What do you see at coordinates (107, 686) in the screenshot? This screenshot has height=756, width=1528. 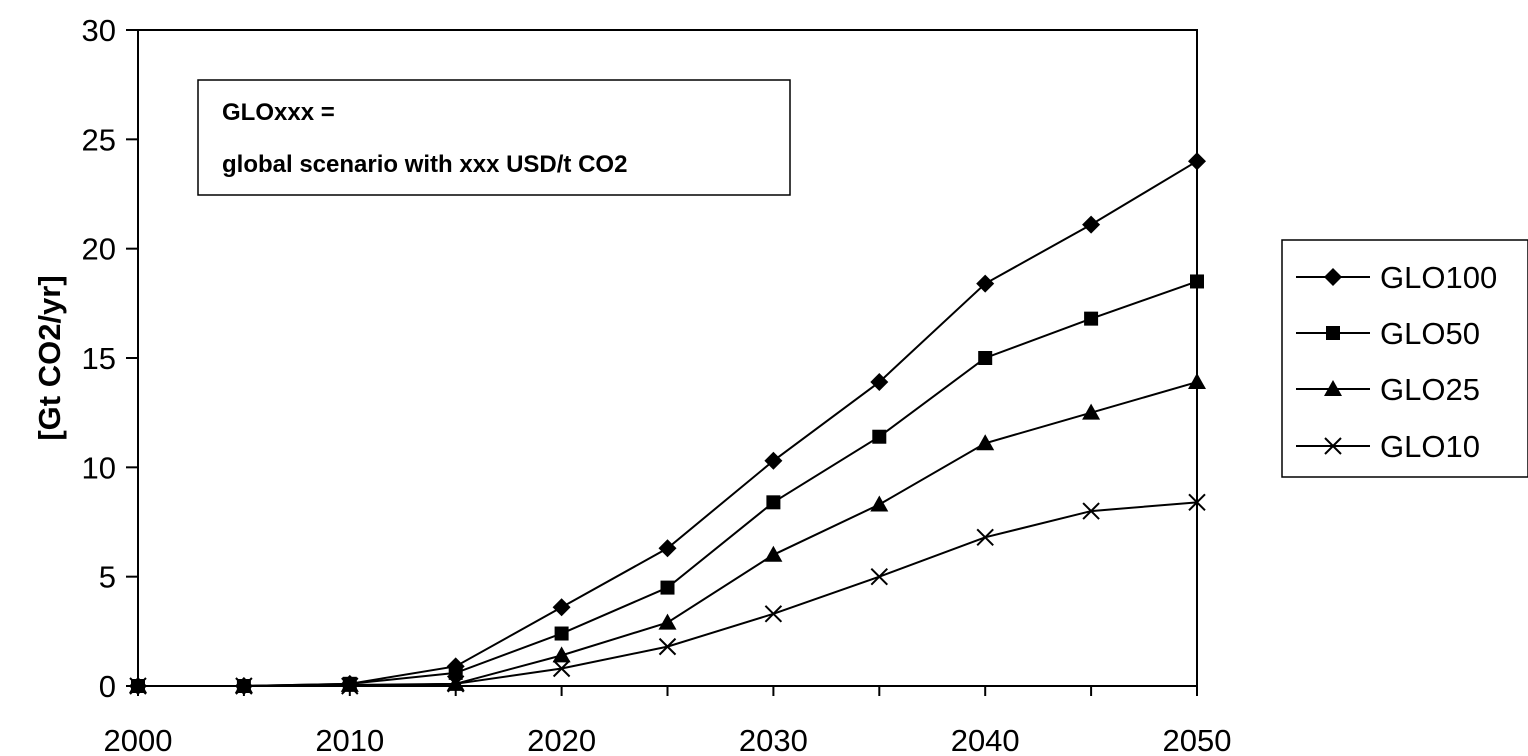 I see `y-tick-label: 0` at bounding box center [107, 686].